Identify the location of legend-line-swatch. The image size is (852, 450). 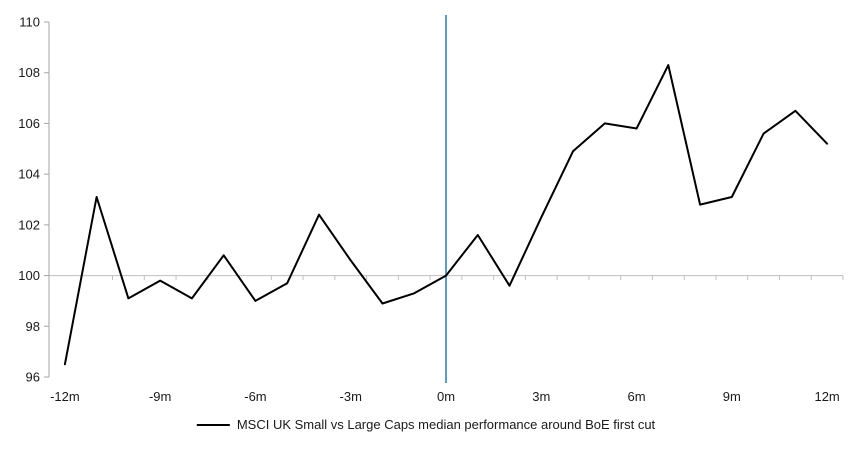
(213, 424).